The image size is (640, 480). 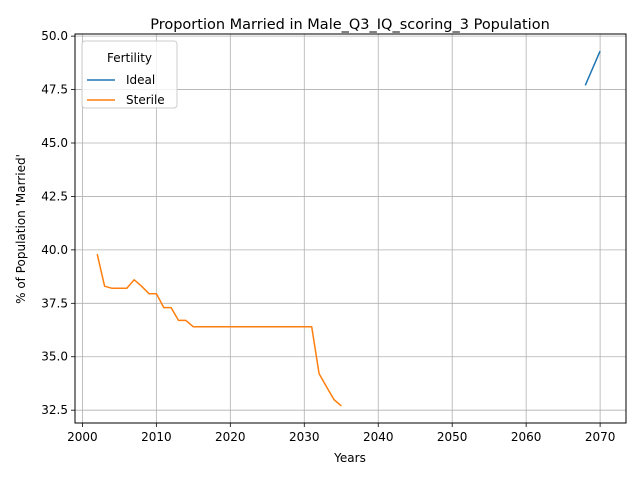 What do you see at coordinates (54, 250) in the screenshot?
I see `y-tick-label: 40.0` at bounding box center [54, 250].